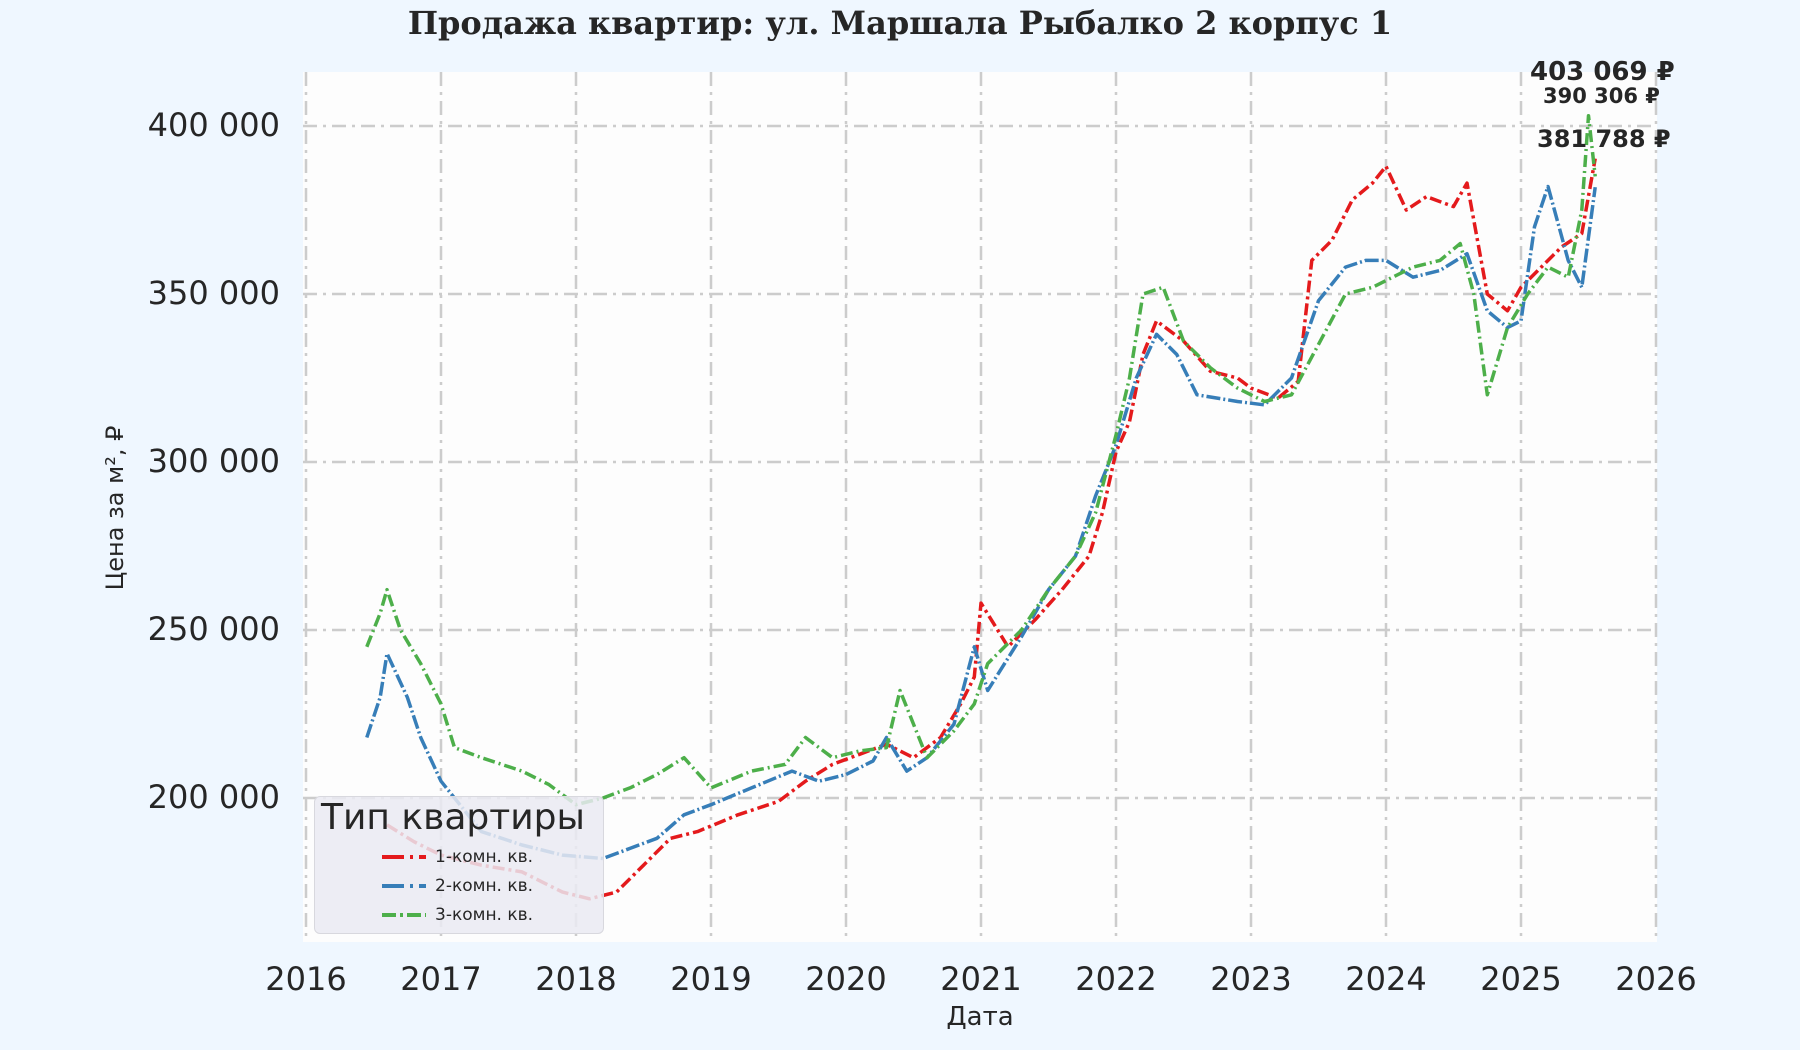 The width and height of the screenshot is (1800, 1050). Describe the element at coordinates (981, 979) in the screenshot. I see `x-tick-label: 2021` at that location.